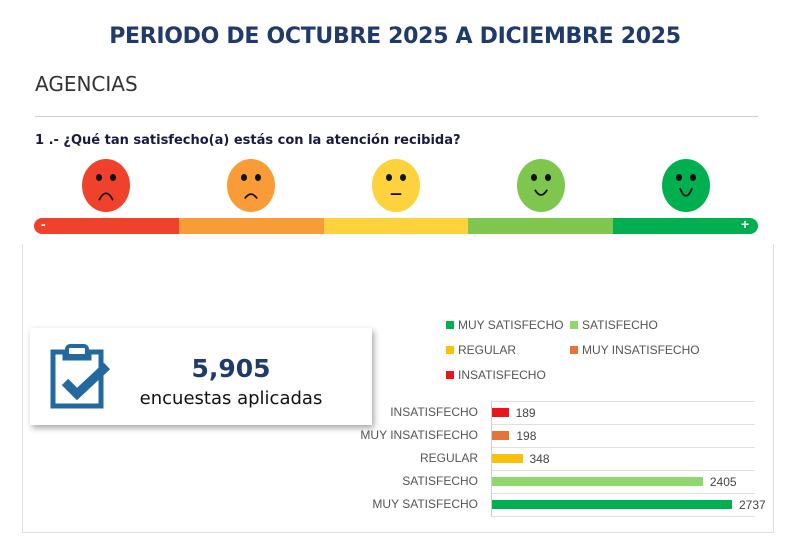 Image resolution: width=790 pixels, height=553 pixels. Describe the element at coordinates (434, 412) in the screenshot. I see `category-label: INSATISFECHO` at that location.